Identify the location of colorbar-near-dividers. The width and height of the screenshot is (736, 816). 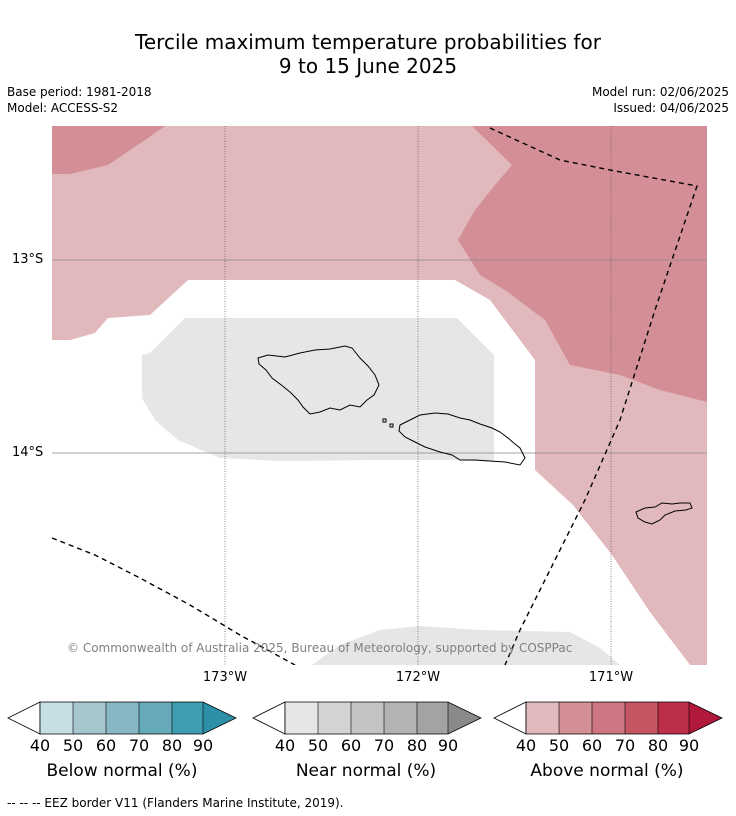
(383, 718).